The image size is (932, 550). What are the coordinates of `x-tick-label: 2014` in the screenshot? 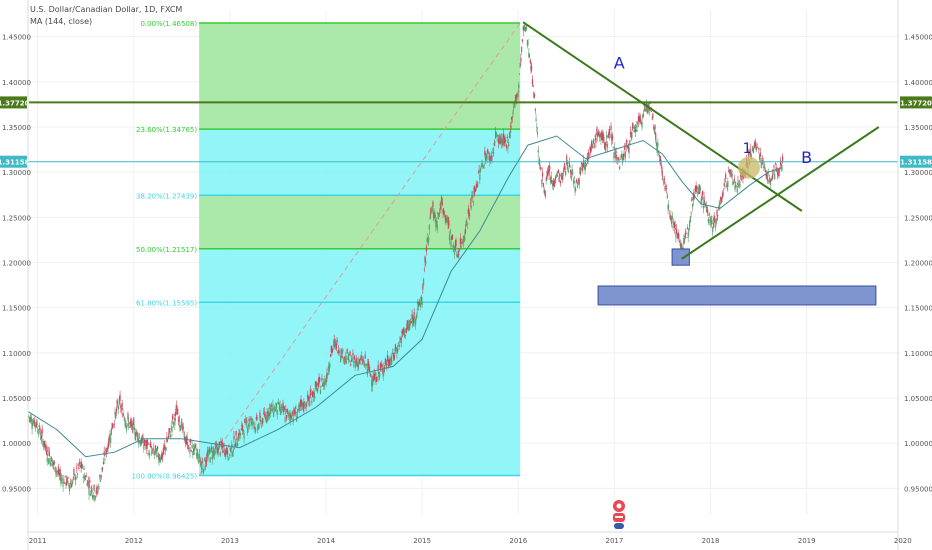 It's located at (326, 541).